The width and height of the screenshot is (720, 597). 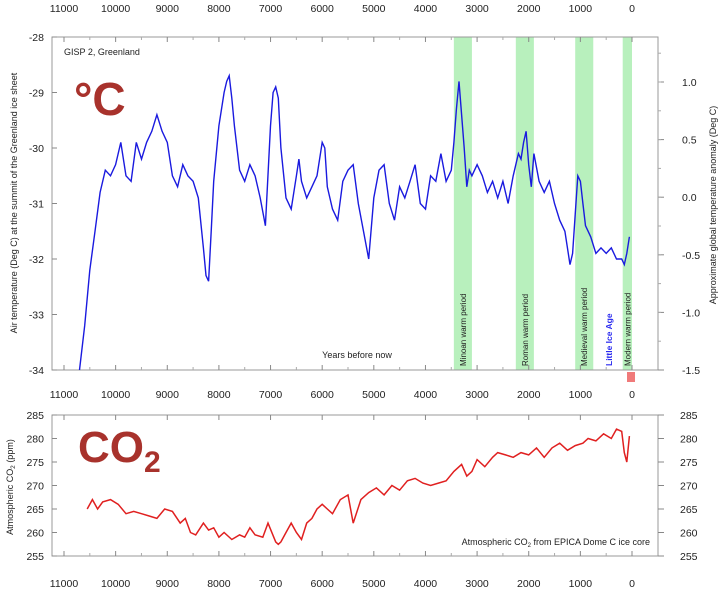 I want to click on y-tick-label: 270, so click(x=35, y=487).